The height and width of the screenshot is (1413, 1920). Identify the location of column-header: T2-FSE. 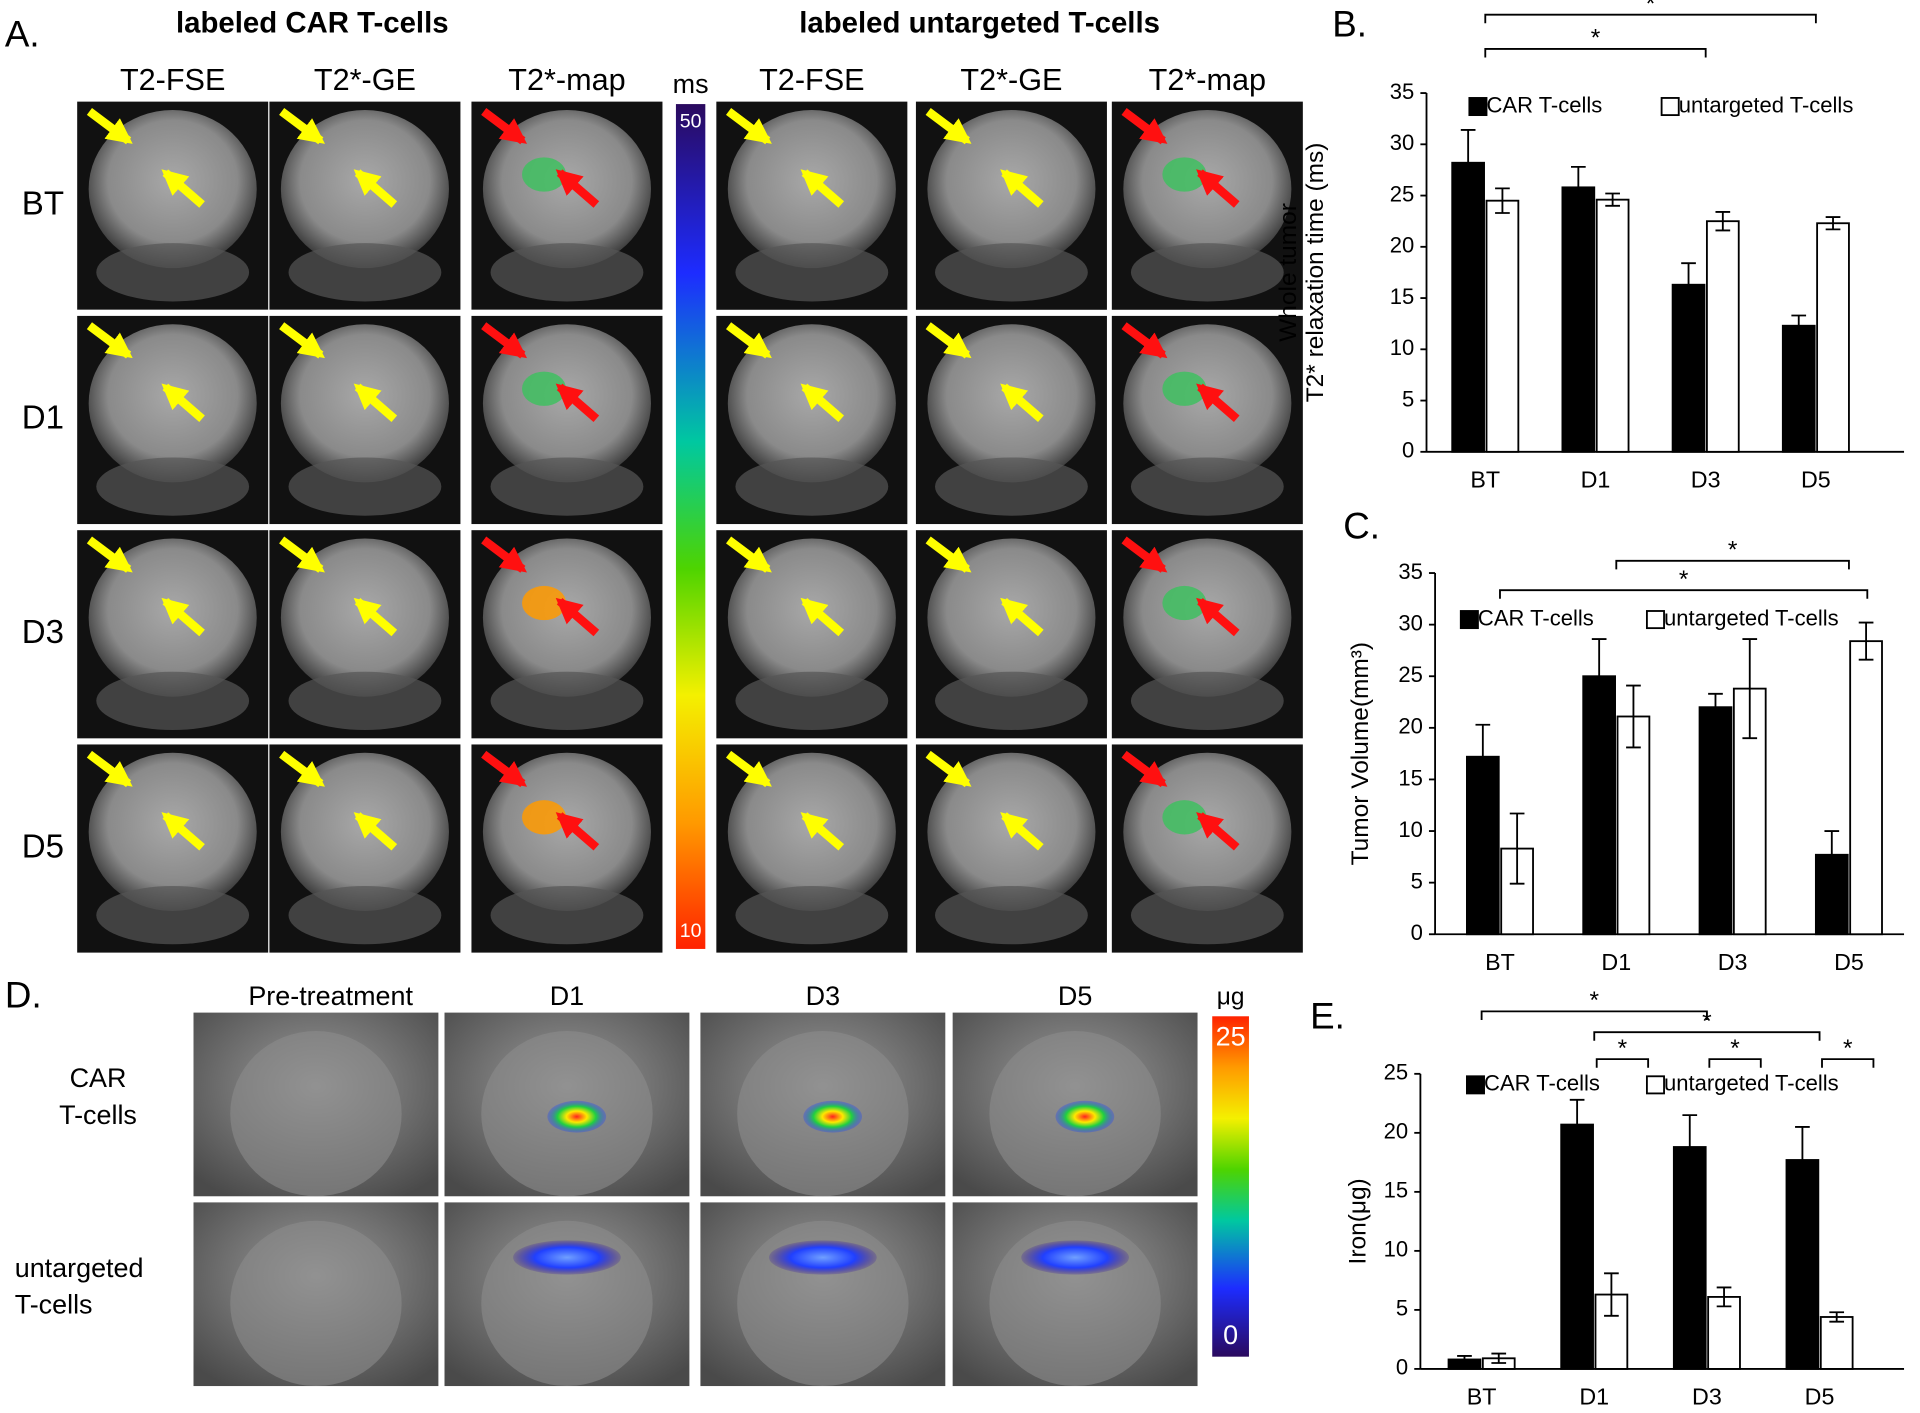
(811, 80).